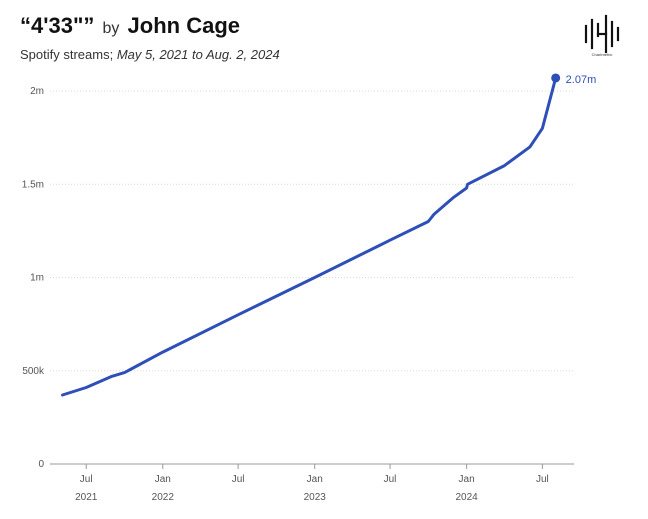 The width and height of the screenshot is (648, 519). I want to click on x-tick-year-0: 2021, so click(86, 497).